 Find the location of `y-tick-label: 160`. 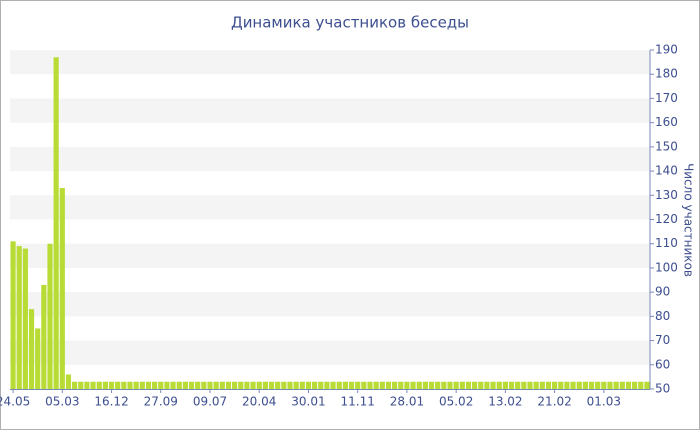

y-tick-label: 160 is located at coordinates (666, 122).